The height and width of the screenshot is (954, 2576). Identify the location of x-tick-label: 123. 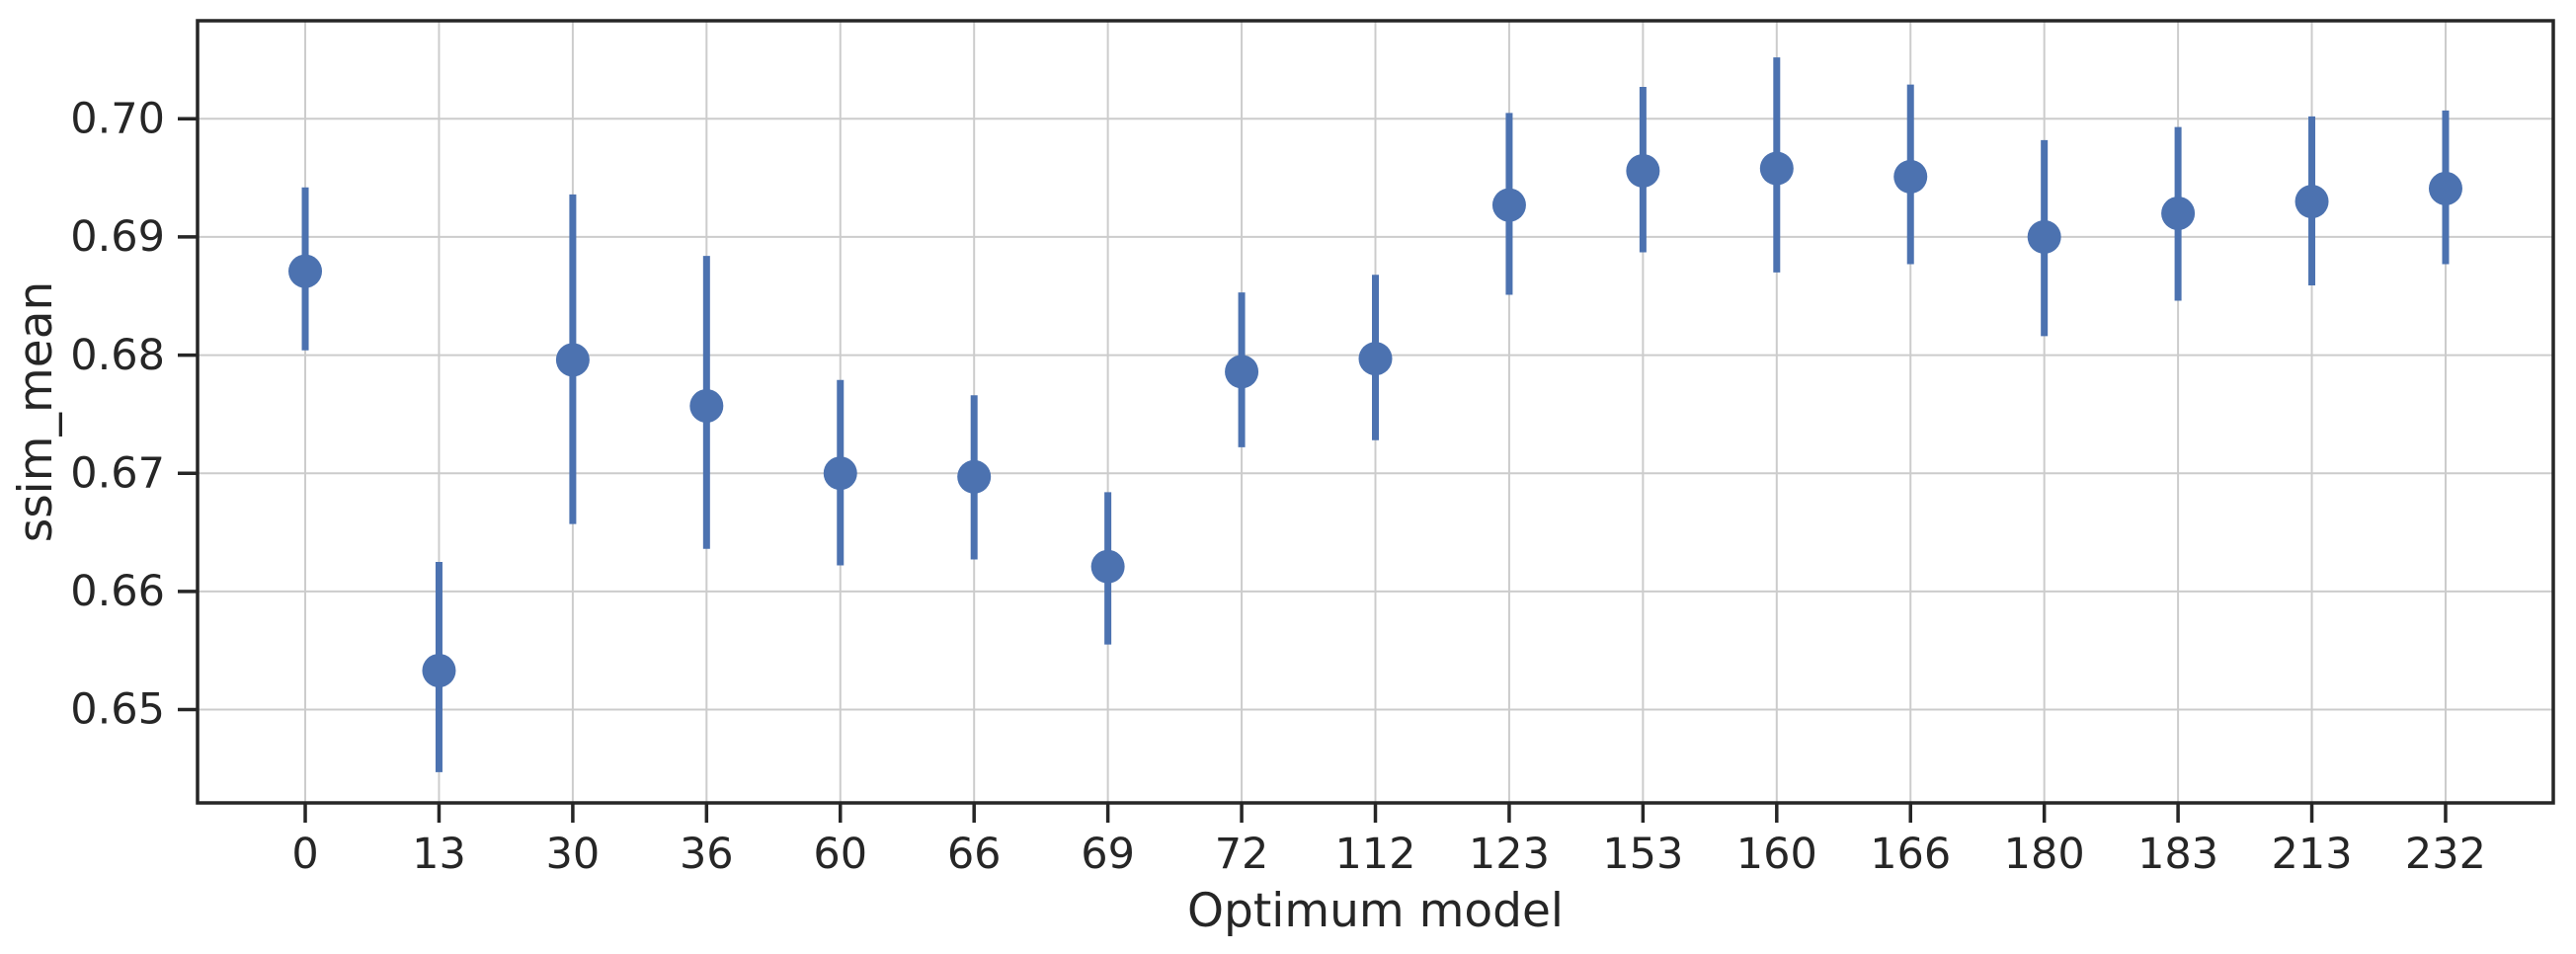
(1509, 854).